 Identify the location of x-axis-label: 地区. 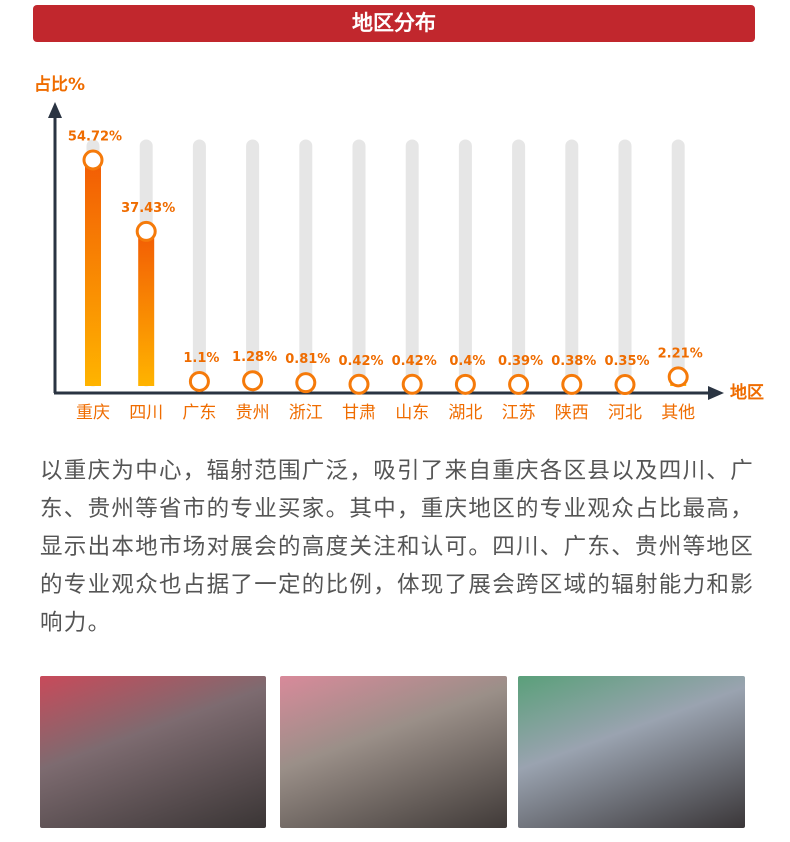
(747, 392).